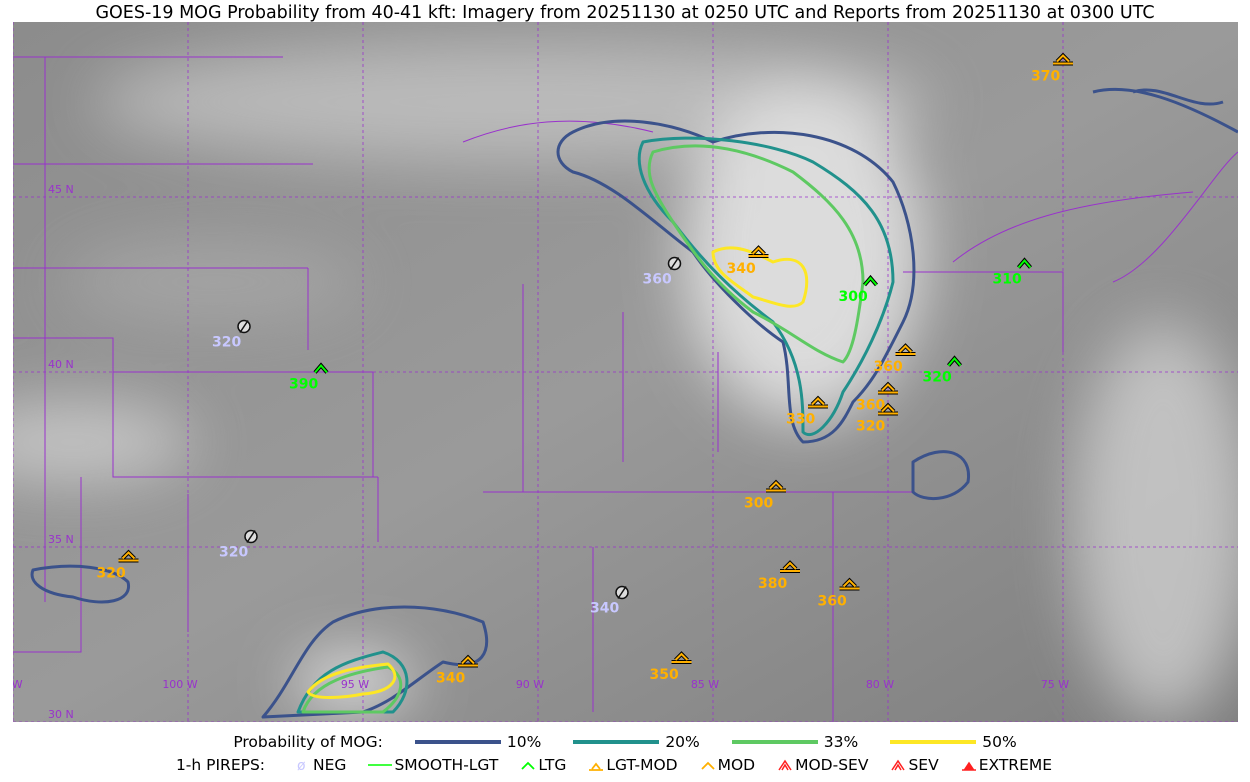  I want to click on pirep-legend-item: EXTREME, so click(1006, 765).